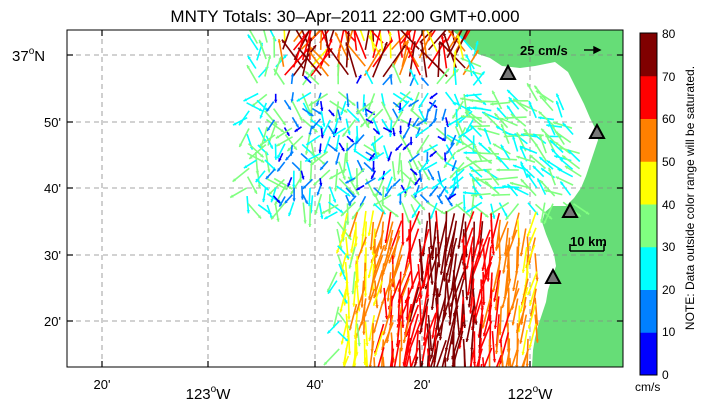 The width and height of the screenshot is (702, 407). I want to click on colorbar-tick-40: 40, so click(669, 205).